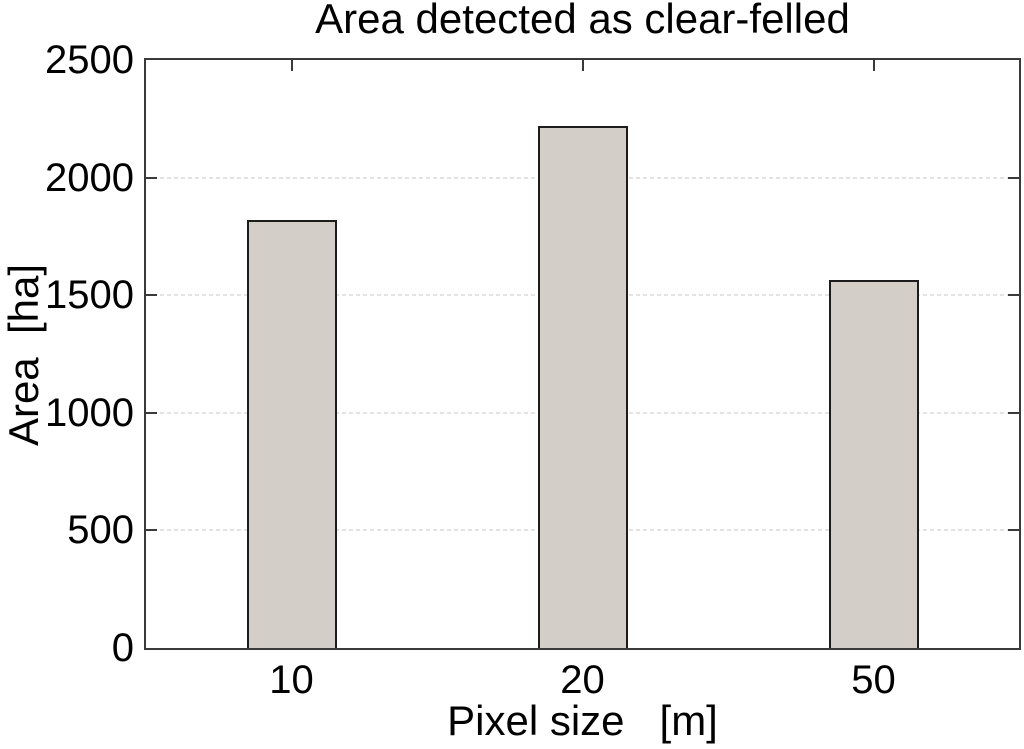  Describe the element at coordinates (151, 177) in the screenshot. I see `left-tick-y-2000` at that location.